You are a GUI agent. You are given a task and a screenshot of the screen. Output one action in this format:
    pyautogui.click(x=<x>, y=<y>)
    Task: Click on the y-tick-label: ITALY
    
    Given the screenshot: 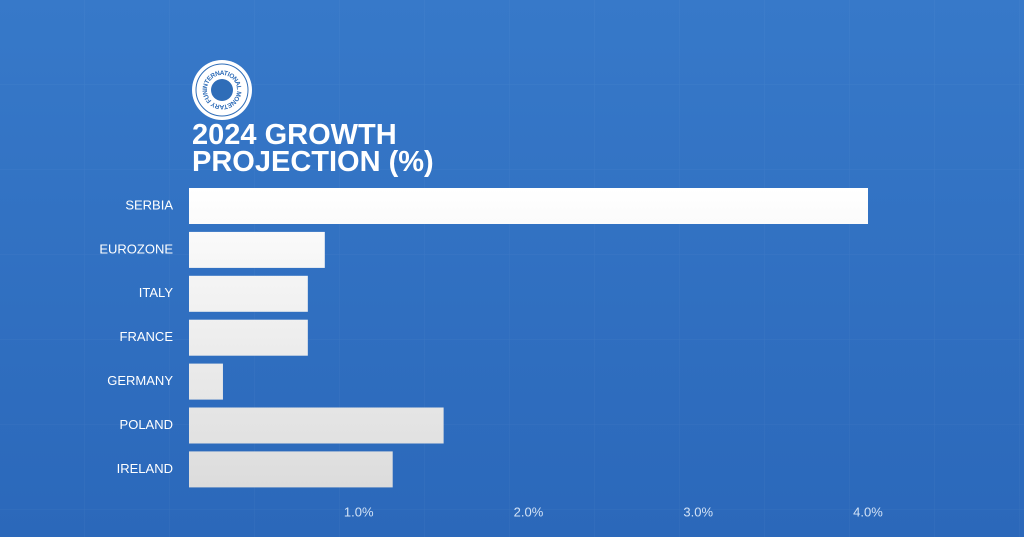 What is the action you would take?
    pyautogui.click(x=156, y=292)
    